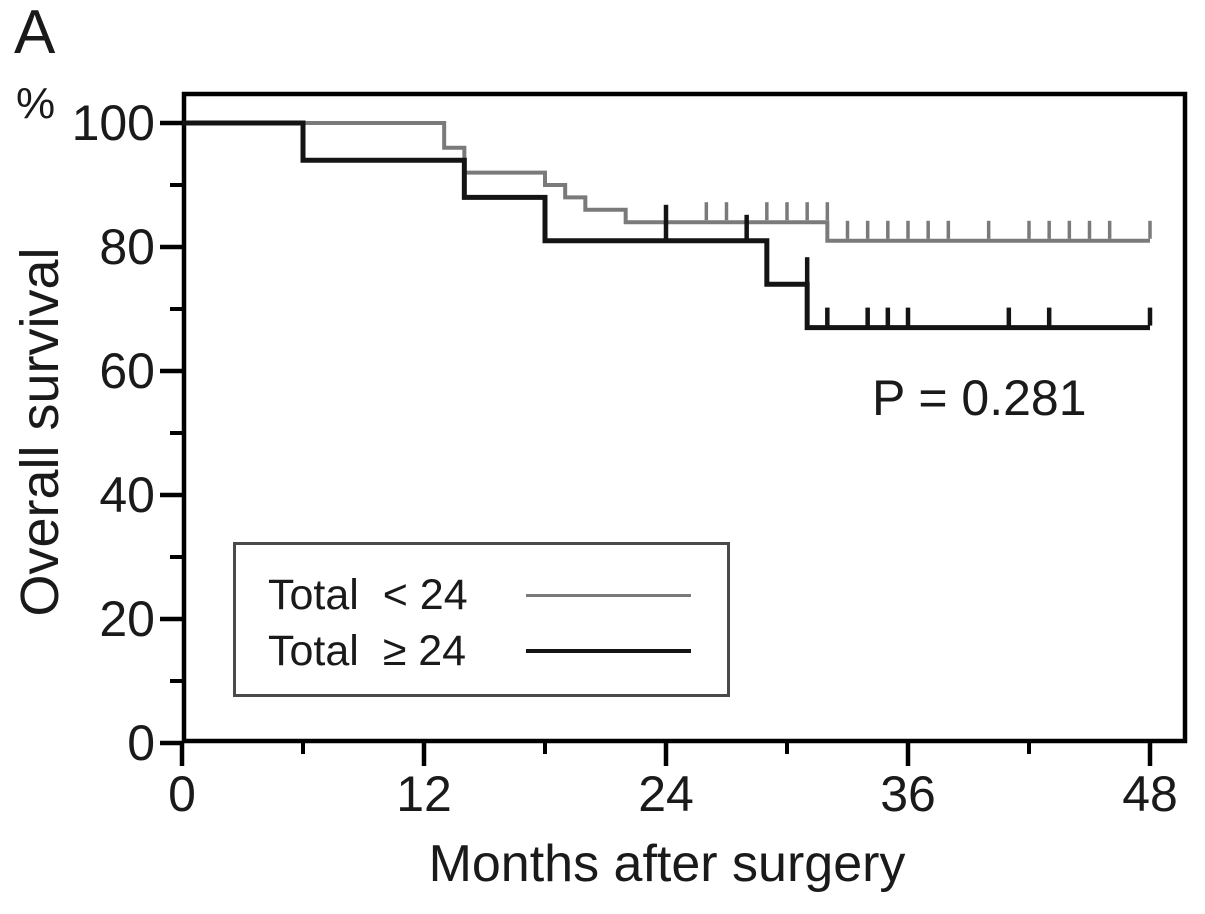  I want to click on y-tick-label-0: 0, so click(141, 743).